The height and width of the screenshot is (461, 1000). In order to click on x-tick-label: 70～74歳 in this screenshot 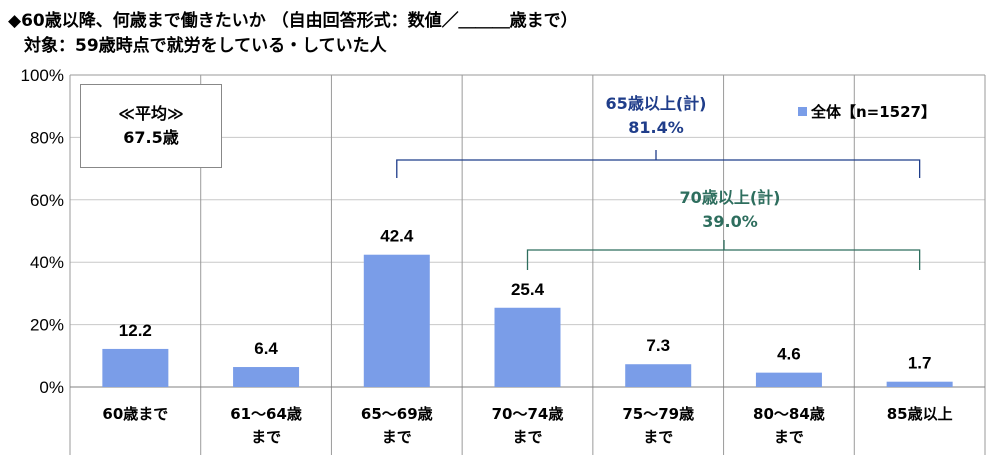, I will do `click(528, 414)`.